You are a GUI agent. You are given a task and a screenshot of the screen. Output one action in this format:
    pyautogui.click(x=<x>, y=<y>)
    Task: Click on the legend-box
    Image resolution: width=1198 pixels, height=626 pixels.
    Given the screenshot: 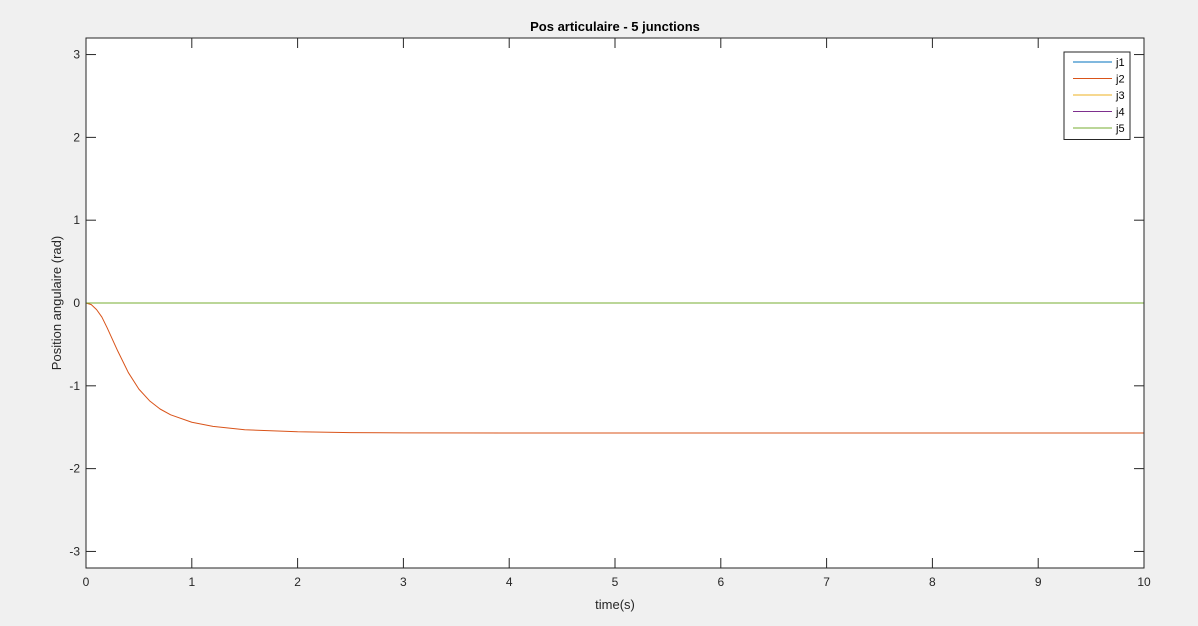 What is the action you would take?
    pyautogui.click(x=1097, y=95)
    